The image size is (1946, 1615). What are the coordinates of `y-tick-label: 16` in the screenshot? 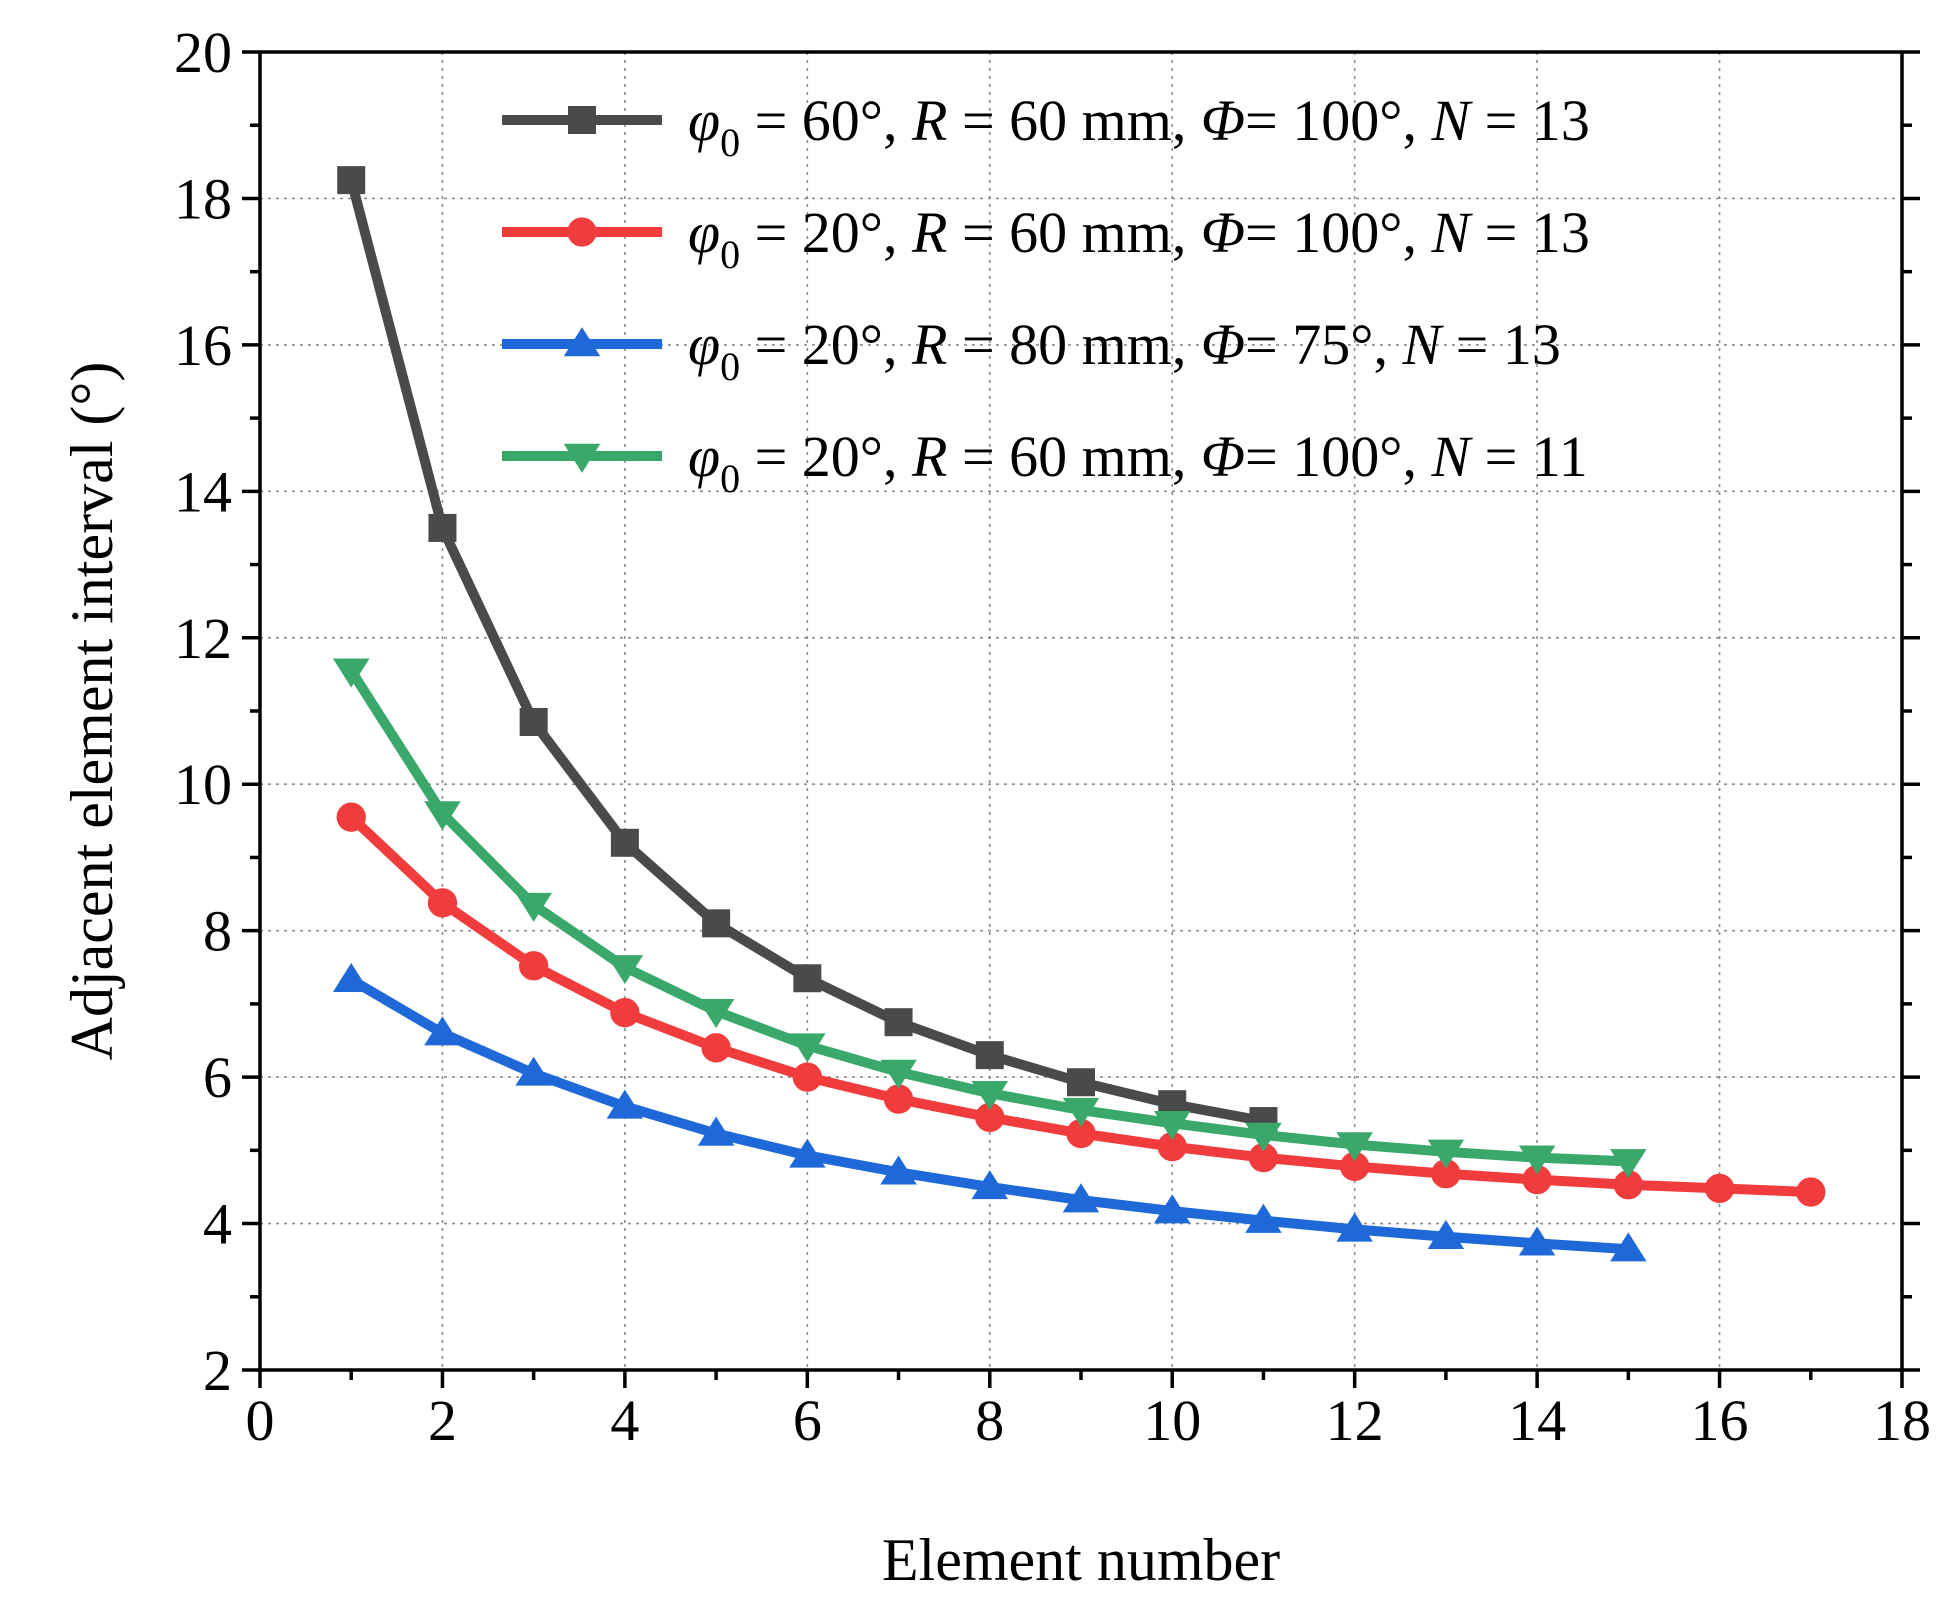 It's located at (203, 345).